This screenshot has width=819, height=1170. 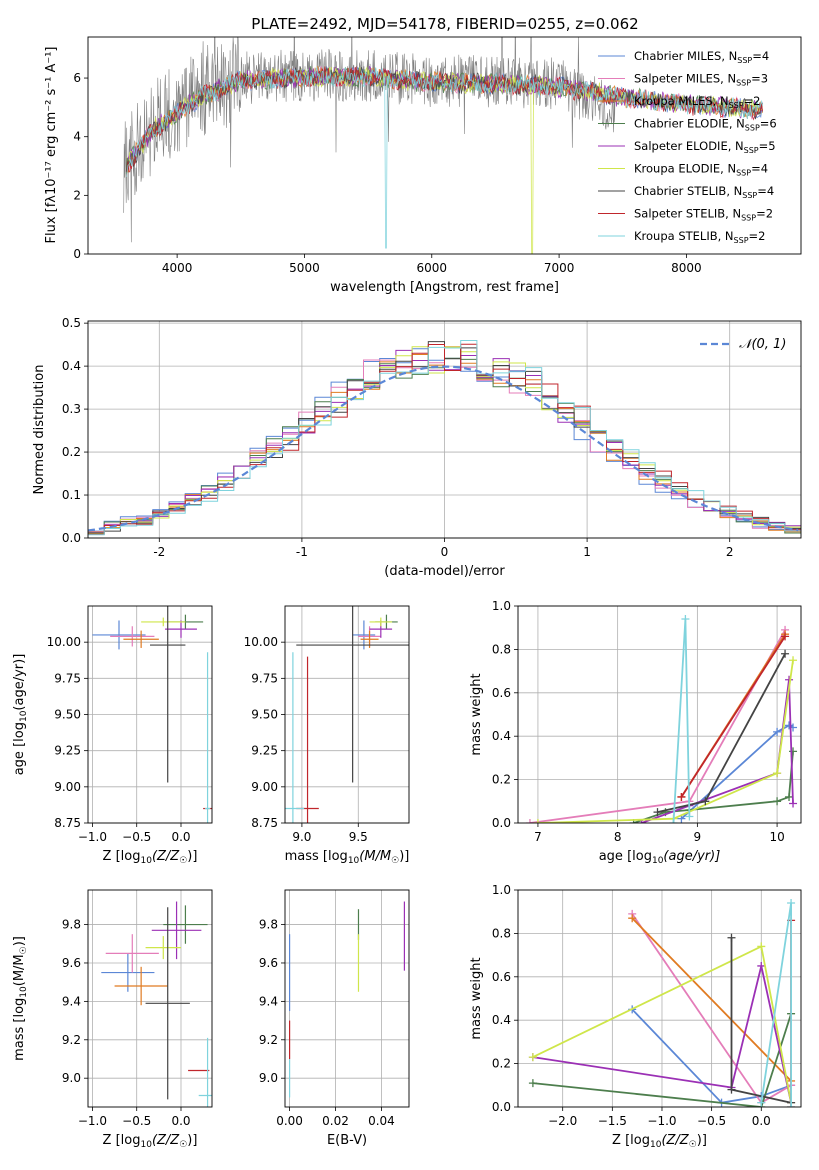 What do you see at coordinates (264, 751) in the screenshot?
I see `y-tick-label: 9.25` at bounding box center [264, 751].